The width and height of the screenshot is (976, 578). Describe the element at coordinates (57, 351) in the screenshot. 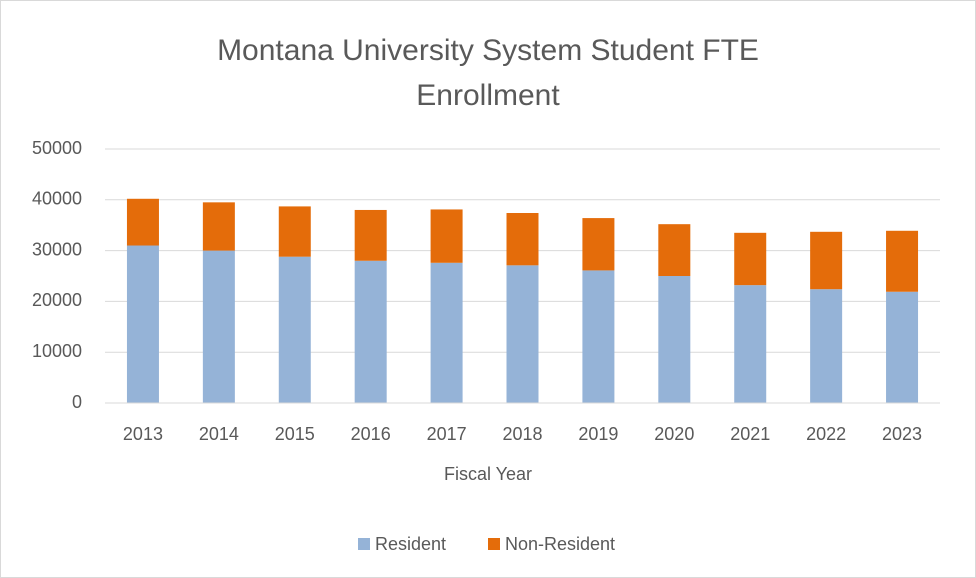

I see `y-tick-label: 10000` at that location.